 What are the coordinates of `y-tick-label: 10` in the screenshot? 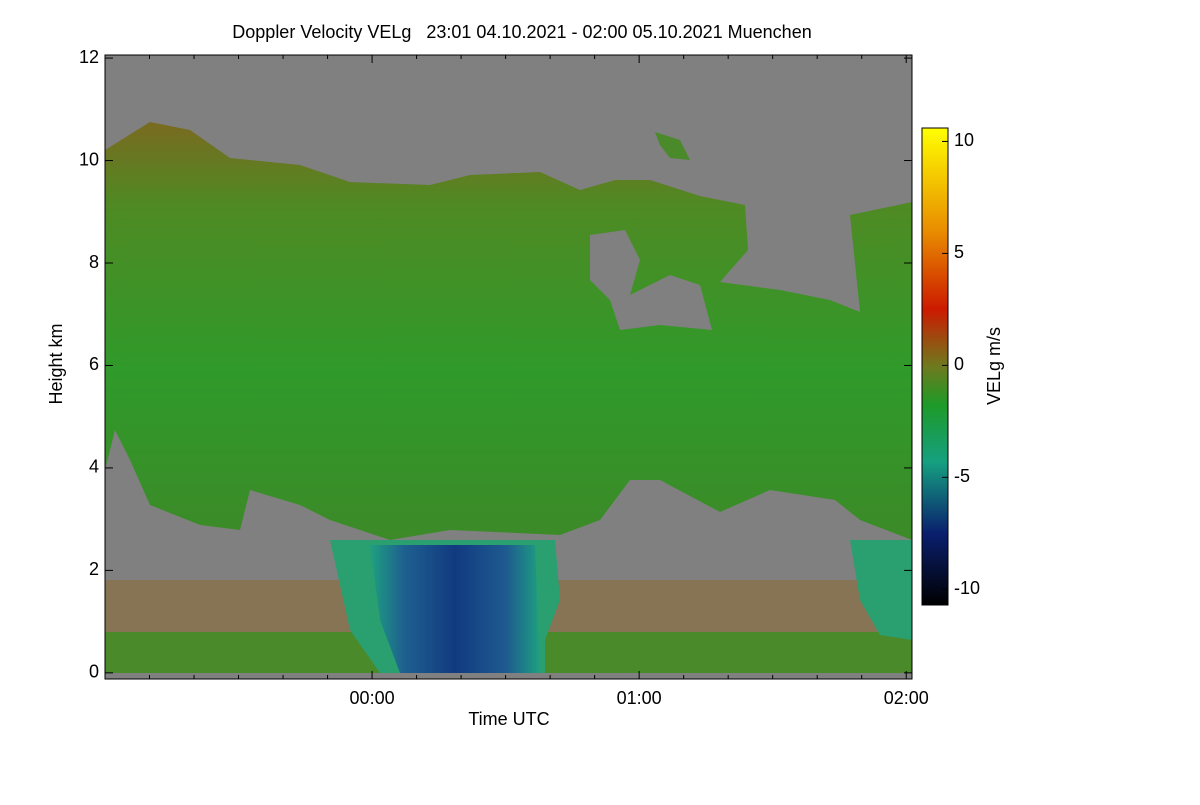 It's located at (89, 159).